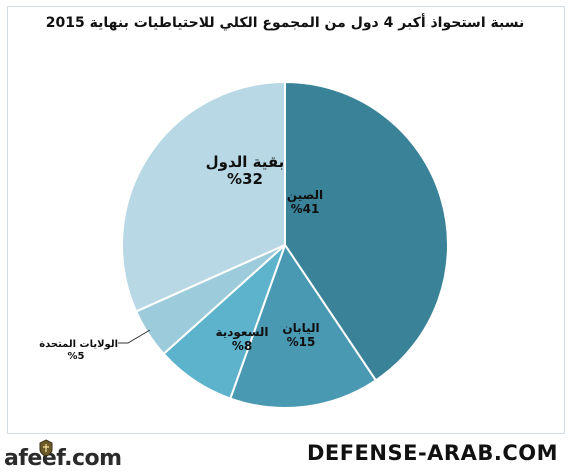 The height and width of the screenshot is (473, 570). What do you see at coordinates (432, 453) in the screenshot?
I see `watermark: DEFENSE-ARAB.COM` at bounding box center [432, 453].